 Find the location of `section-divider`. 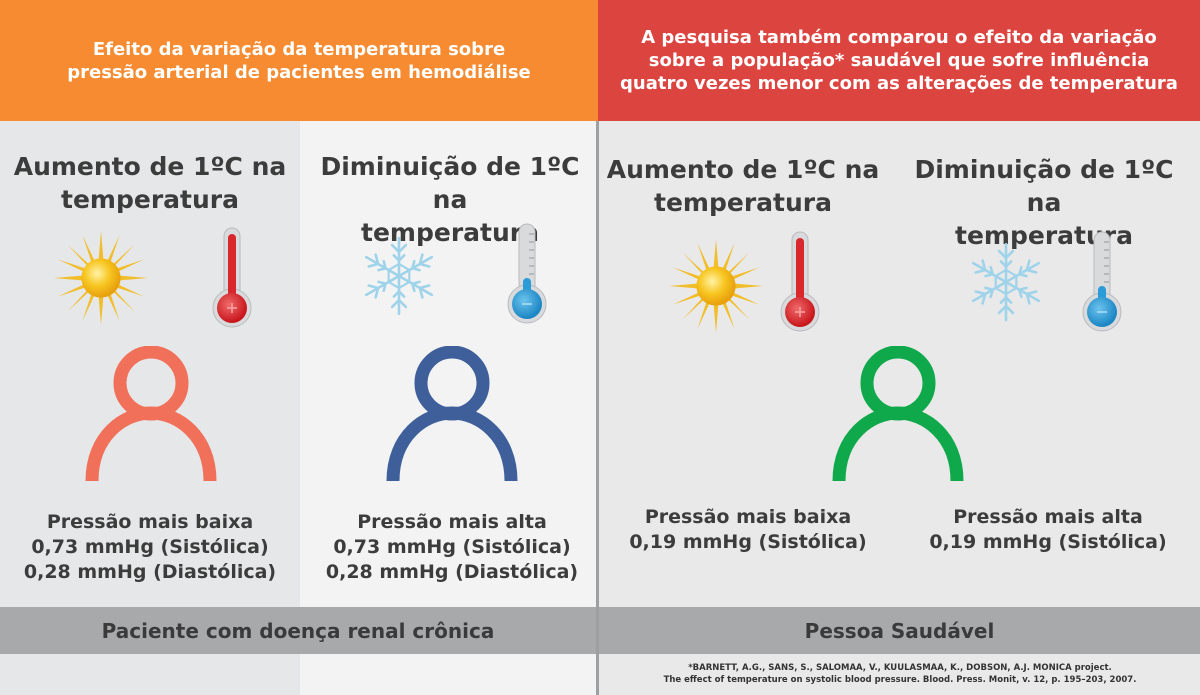

section-divider is located at coordinates (597, 408).